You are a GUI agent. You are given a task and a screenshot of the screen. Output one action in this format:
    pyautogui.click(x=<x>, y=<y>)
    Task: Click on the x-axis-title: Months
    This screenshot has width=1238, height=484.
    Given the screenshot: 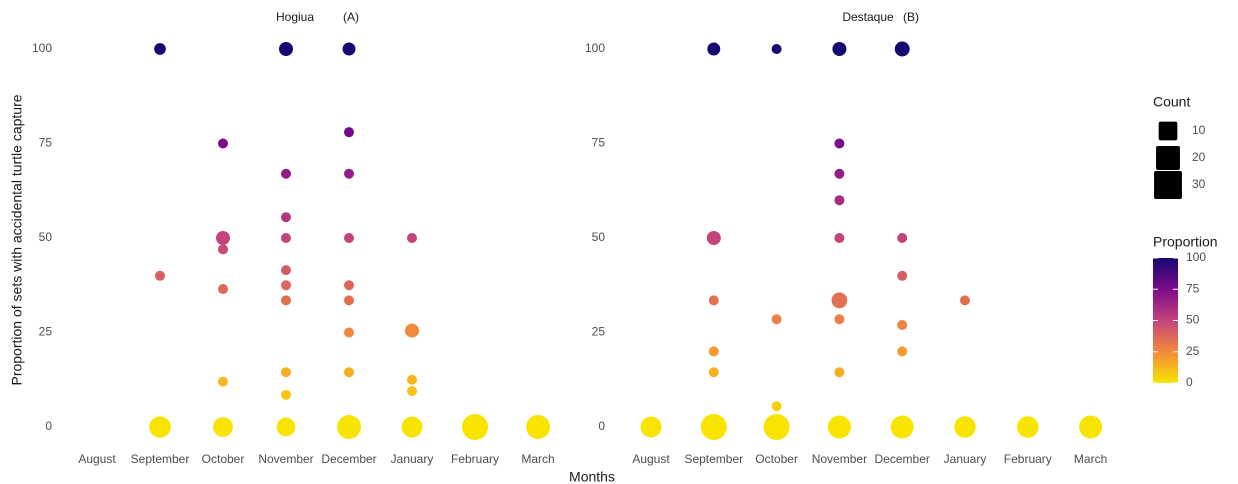 What is the action you would take?
    pyautogui.click(x=592, y=476)
    